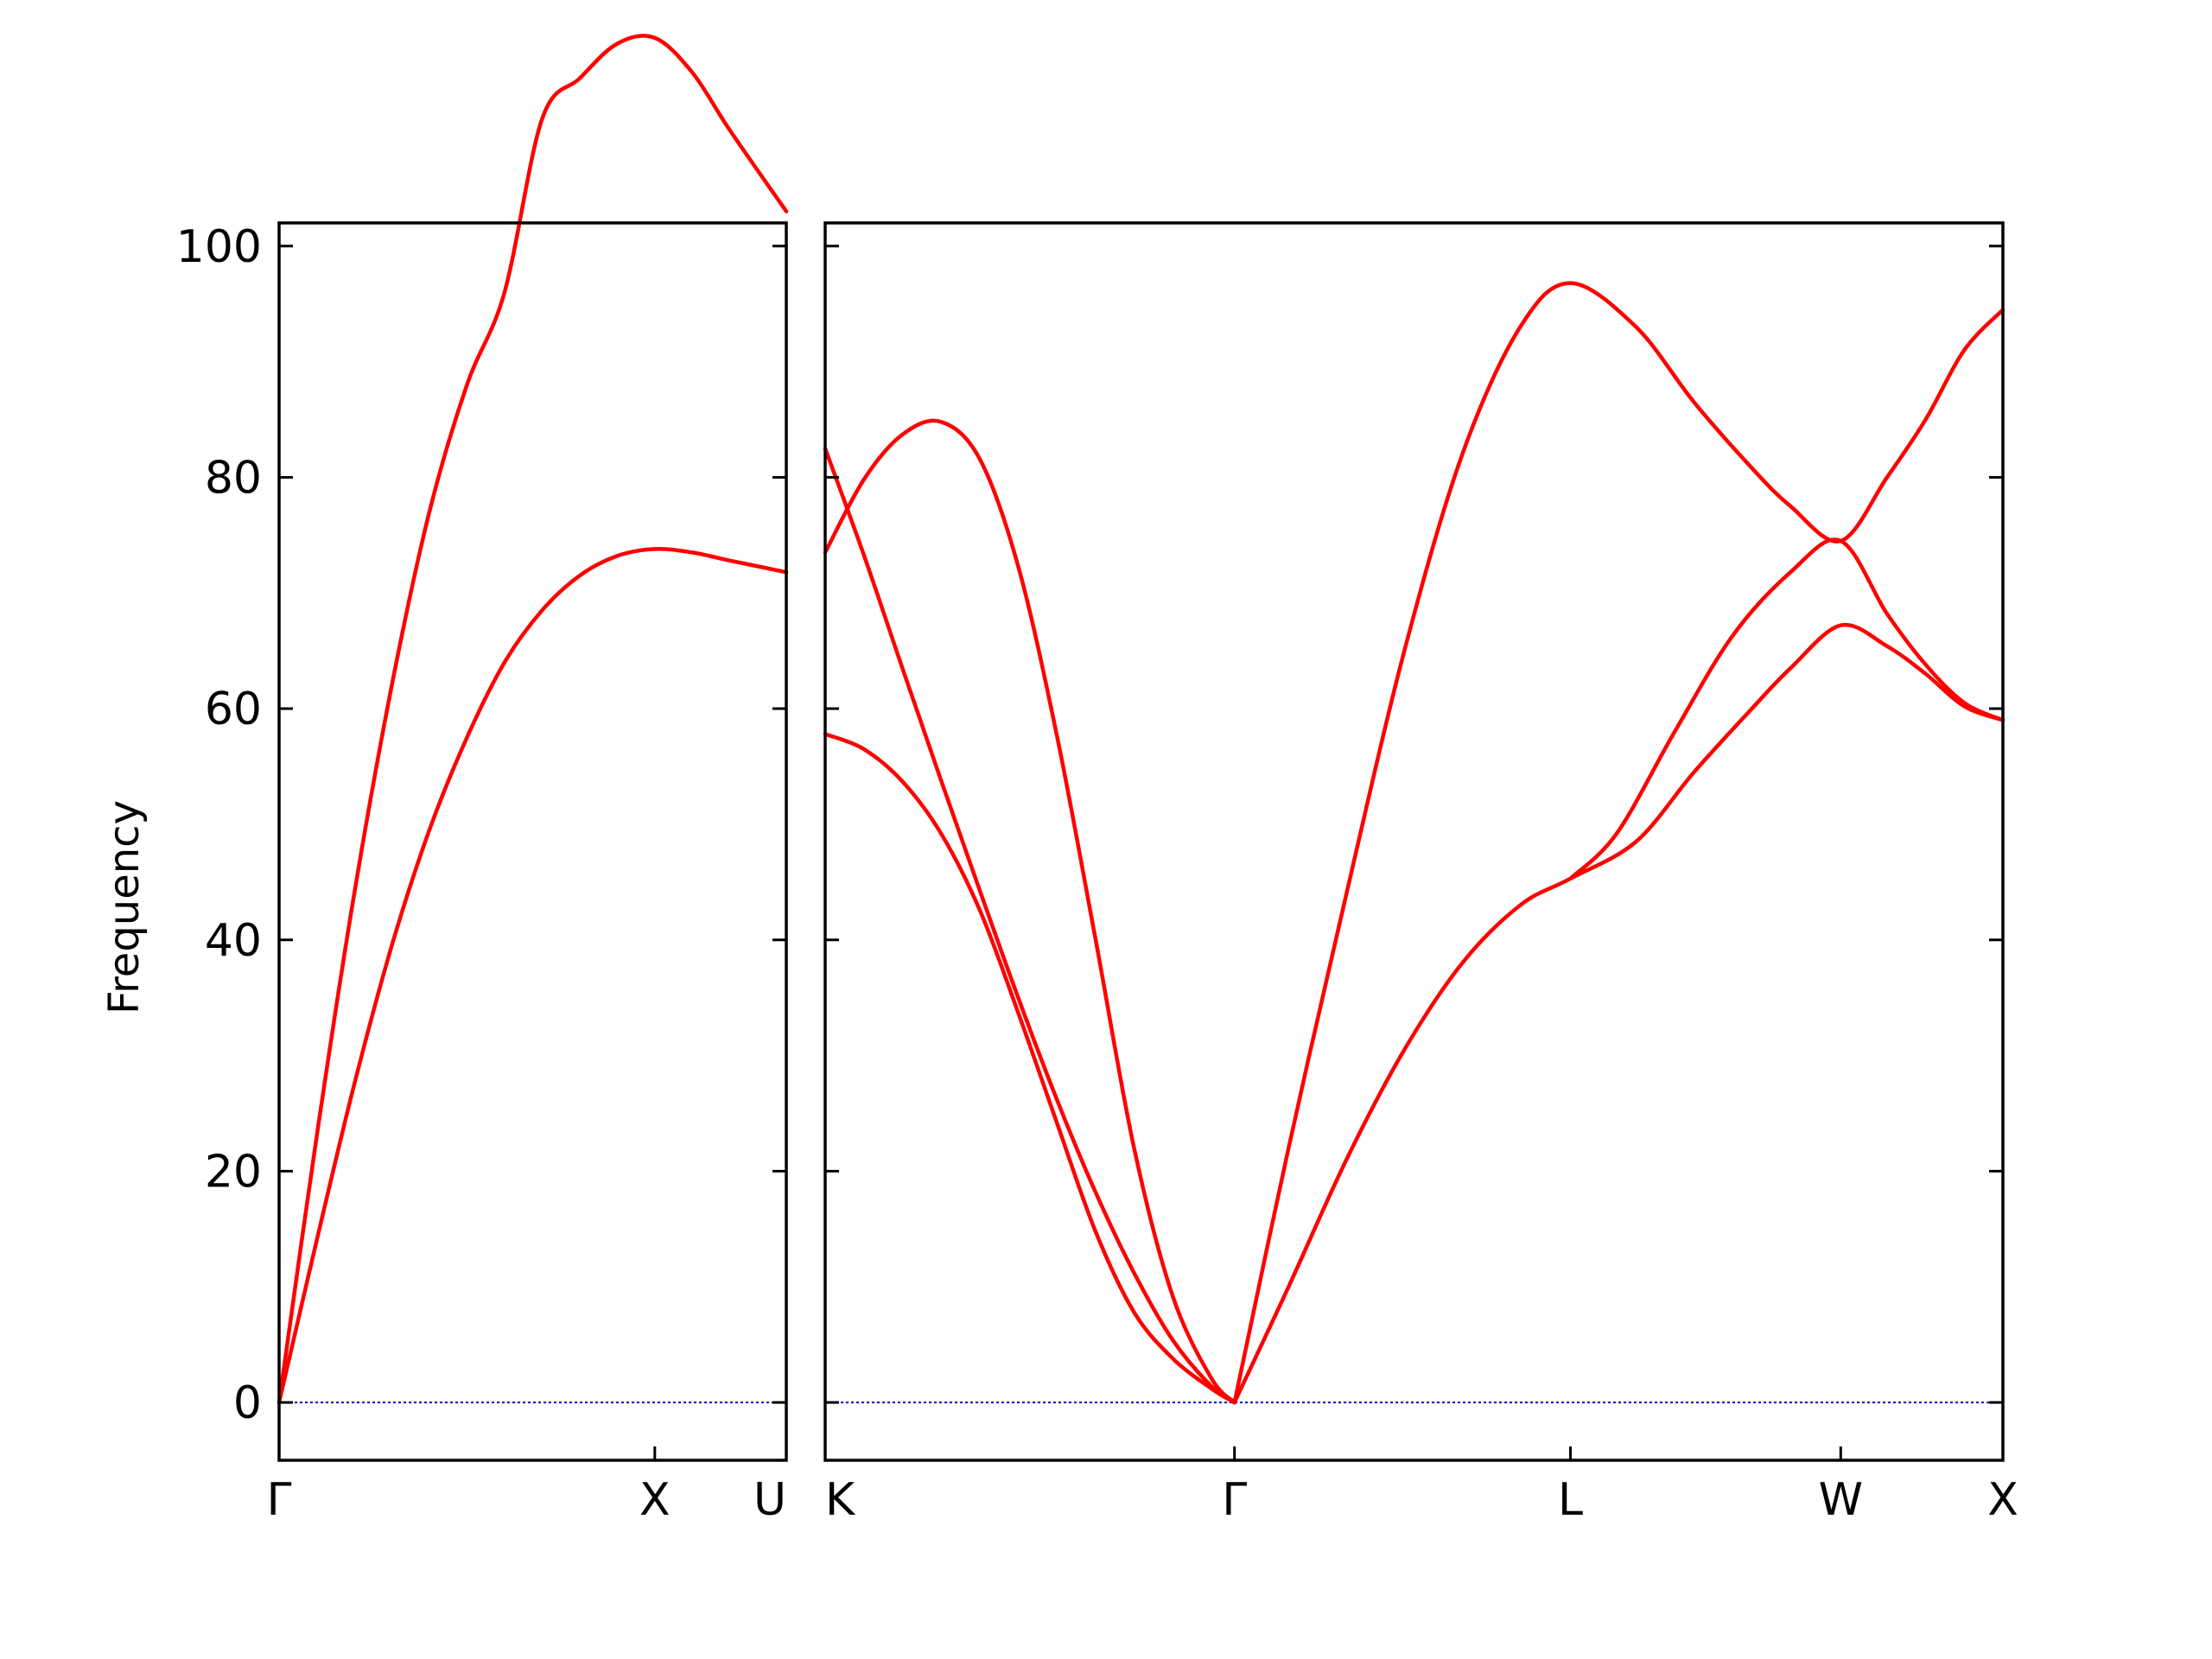  Describe the element at coordinates (1841, 1500) in the screenshot. I see `x-tick-label: W` at that location.